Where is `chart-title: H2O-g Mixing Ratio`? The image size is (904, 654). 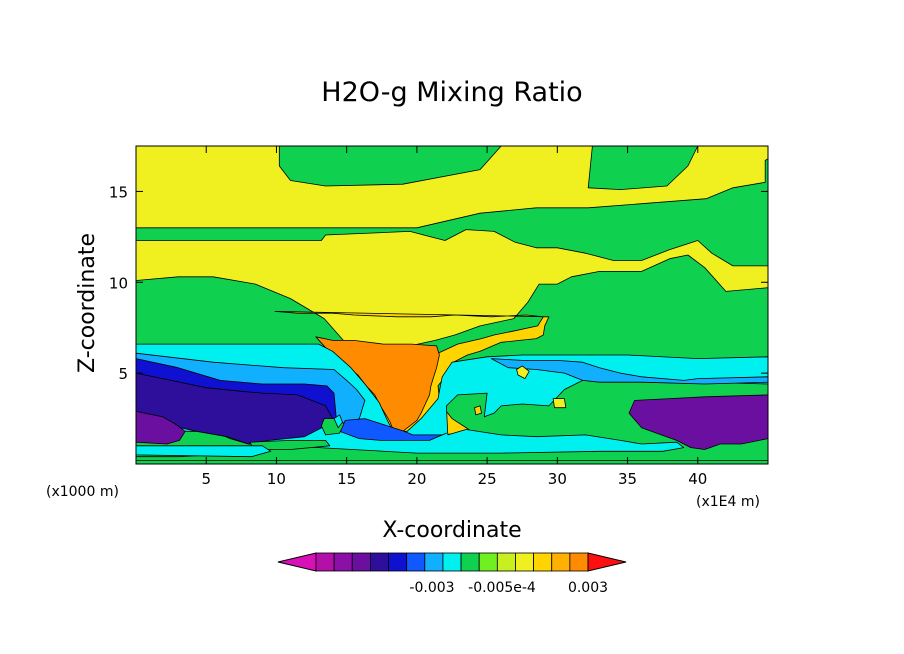
chart-title: H2O-g Mixing Ratio is located at coordinates (451, 92).